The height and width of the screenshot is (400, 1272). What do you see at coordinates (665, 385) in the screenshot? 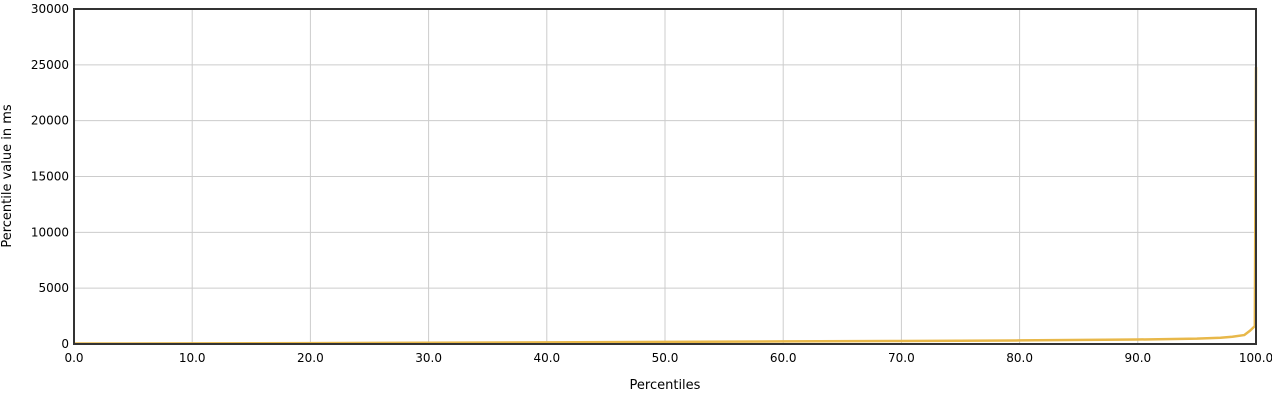
I see `x-axis-title: Percentiles` at bounding box center [665, 385].